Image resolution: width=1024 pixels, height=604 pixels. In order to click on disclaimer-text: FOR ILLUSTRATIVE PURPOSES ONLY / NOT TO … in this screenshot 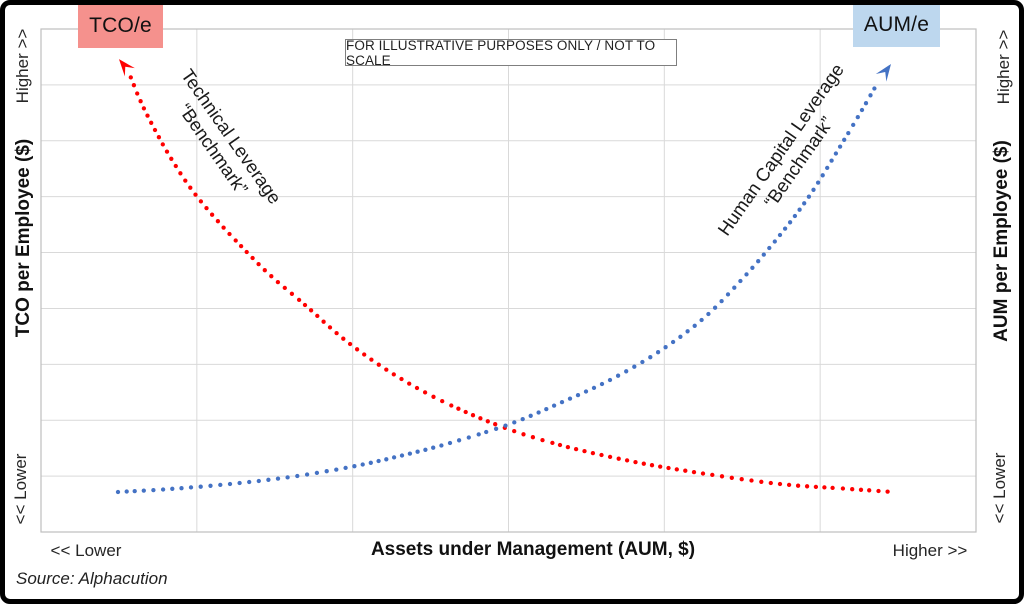, I will do `click(501, 52)`.